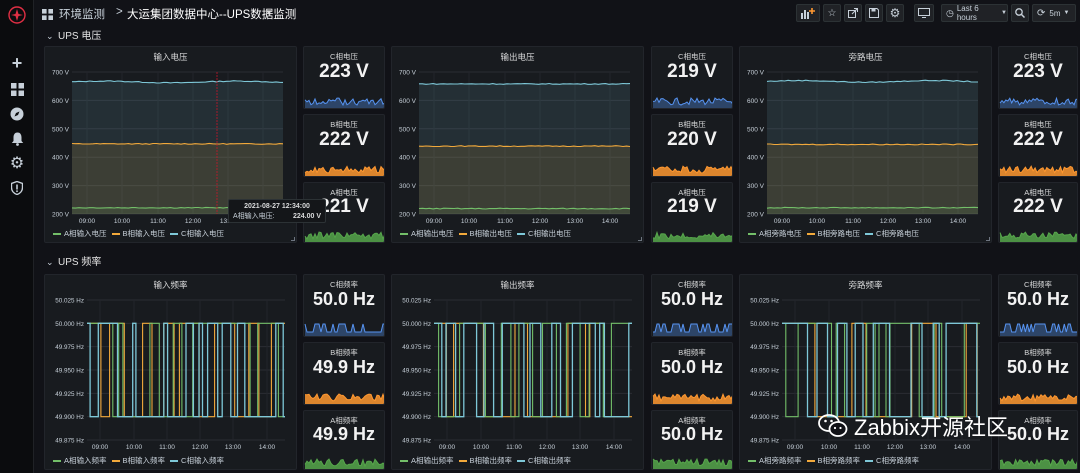 The image size is (1080, 473). Describe the element at coordinates (17, 15) in the screenshot. I see `grafana-logo-icon` at that location.